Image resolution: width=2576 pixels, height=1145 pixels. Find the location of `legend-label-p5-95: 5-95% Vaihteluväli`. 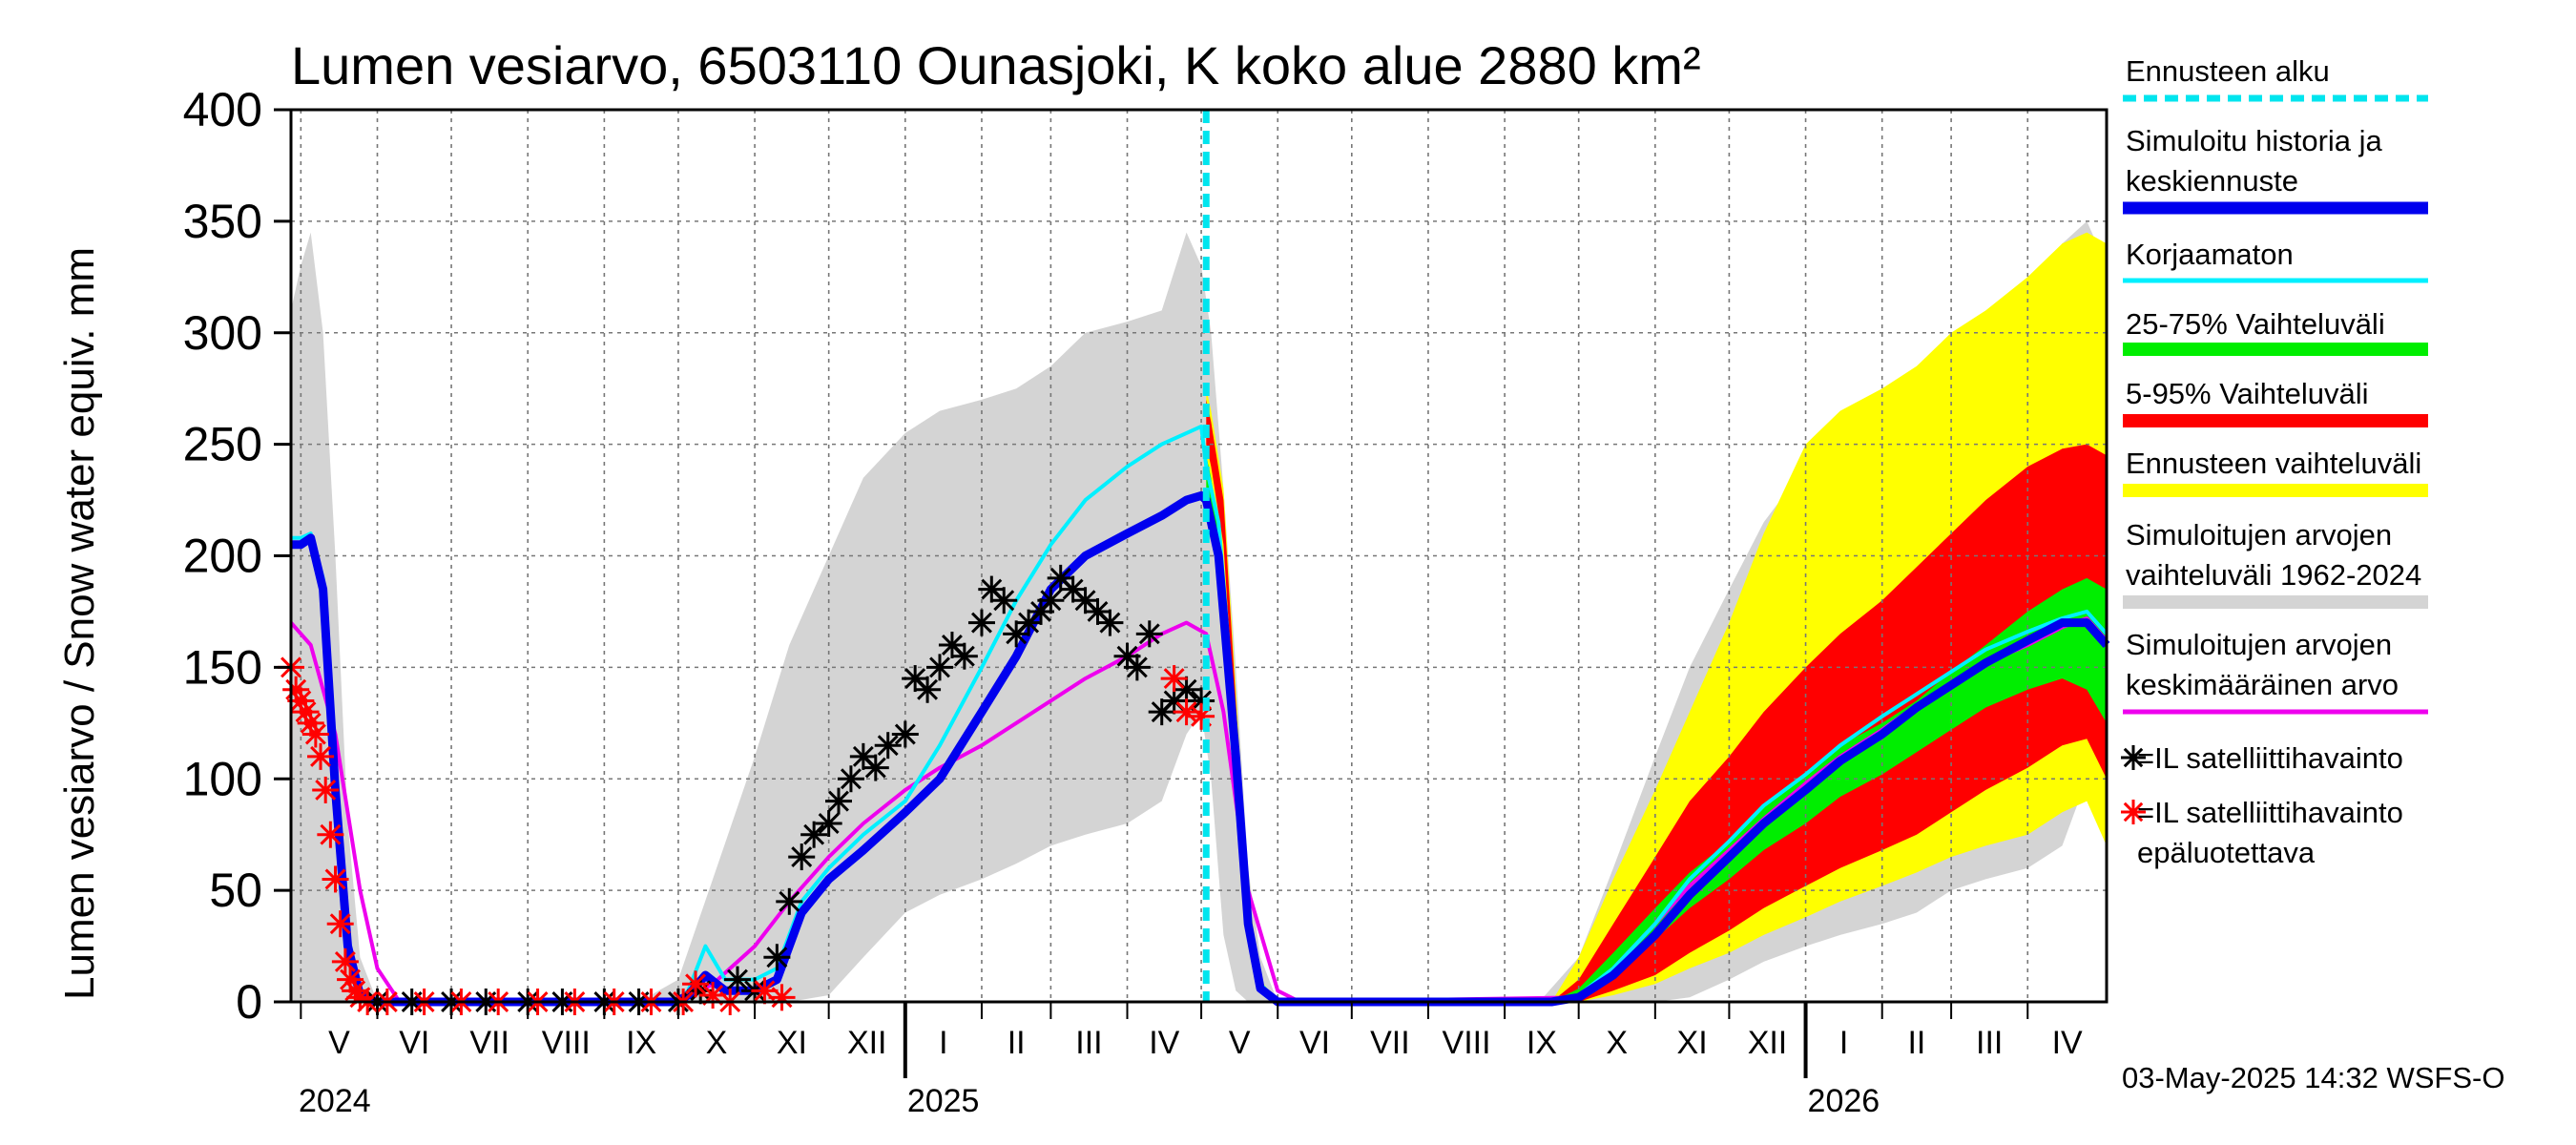

legend-label-p5-95: 5-95% Vaihteluväli is located at coordinates (2247, 393).